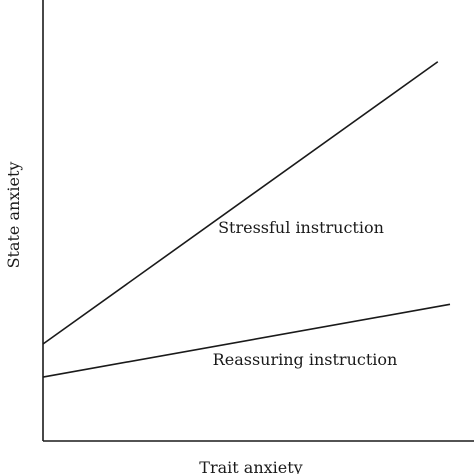  I want to click on series-line-reassuring-instruction, so click(246, 340).